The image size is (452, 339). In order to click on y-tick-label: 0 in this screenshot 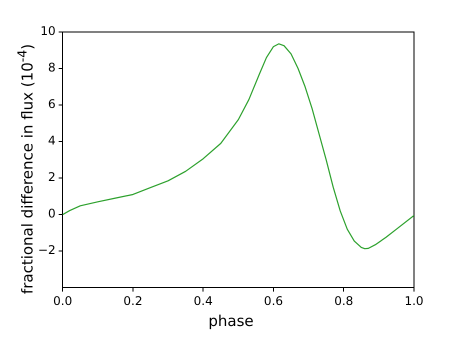, I will do `click(52, 213)`.